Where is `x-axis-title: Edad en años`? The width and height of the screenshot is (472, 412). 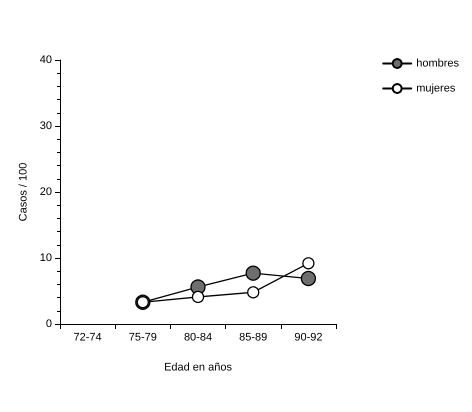
x-axis-title: Edad en años is located at coordinates (198, 368).